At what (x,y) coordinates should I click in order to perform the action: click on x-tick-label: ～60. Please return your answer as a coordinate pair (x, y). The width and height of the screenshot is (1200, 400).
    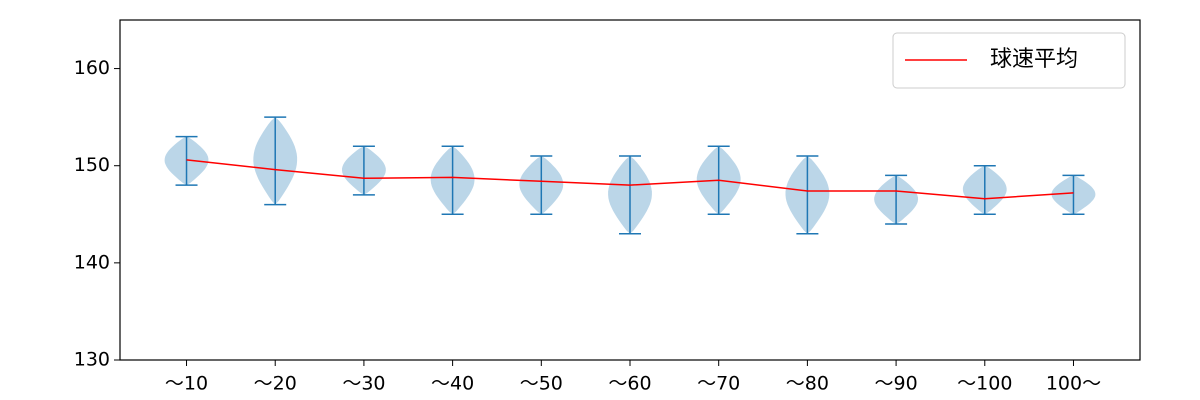
    Looking at the image, I should click on (629, 384).